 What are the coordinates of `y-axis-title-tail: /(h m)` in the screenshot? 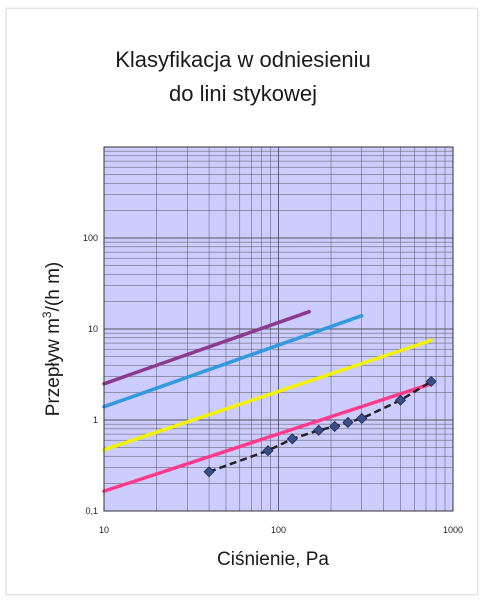 It's located at (53, 287).